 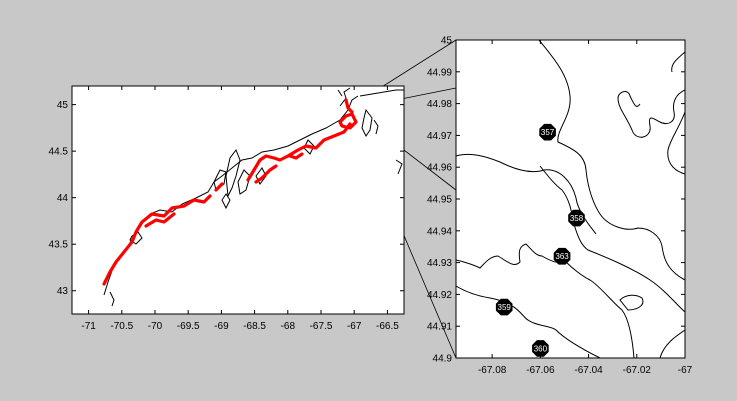 What do you see at coordinates (63, 105) in the screenshot?
I see `overview-y-tick-label: 45` at bounding box center [63, 105].